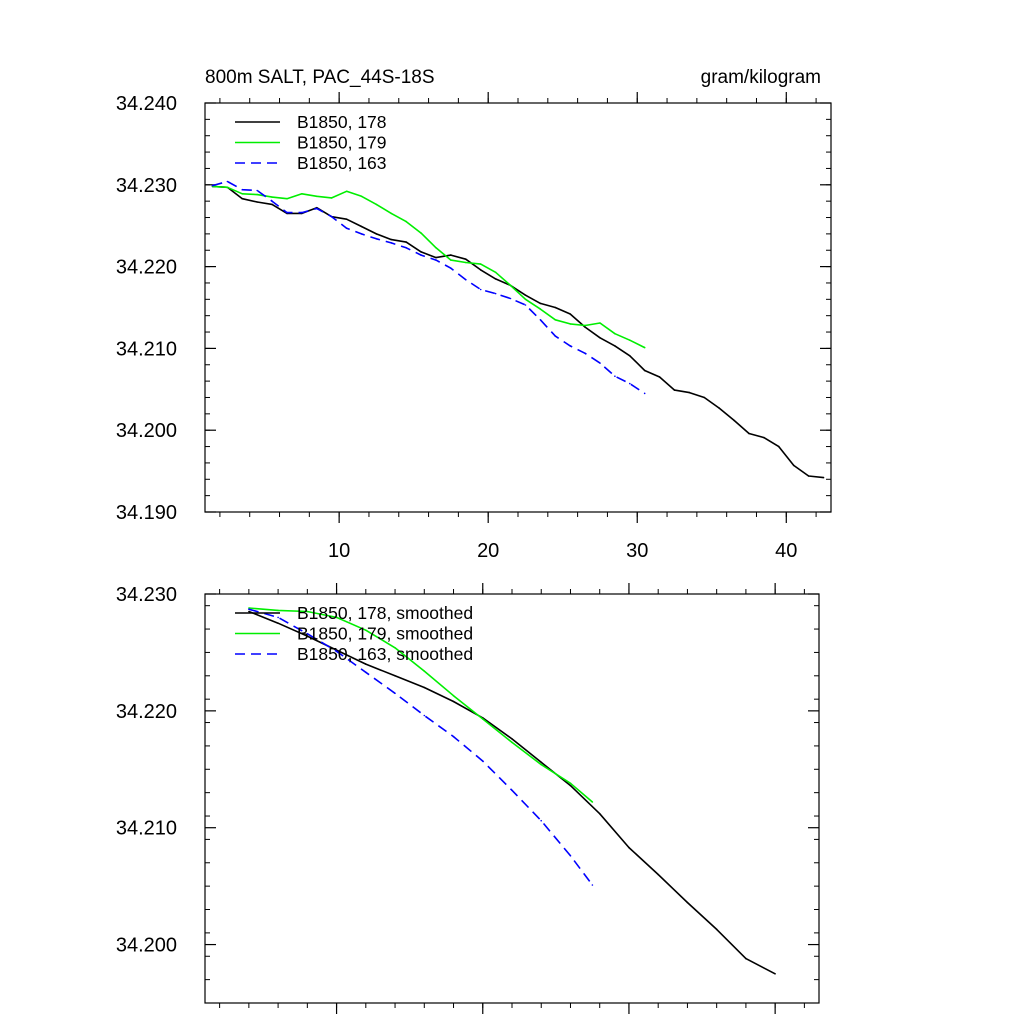 The image size is (1024, 1024). Describe the element at coordinates (342, 122) in the screenshot. I see `legend-label: B1850, 178` at that location.